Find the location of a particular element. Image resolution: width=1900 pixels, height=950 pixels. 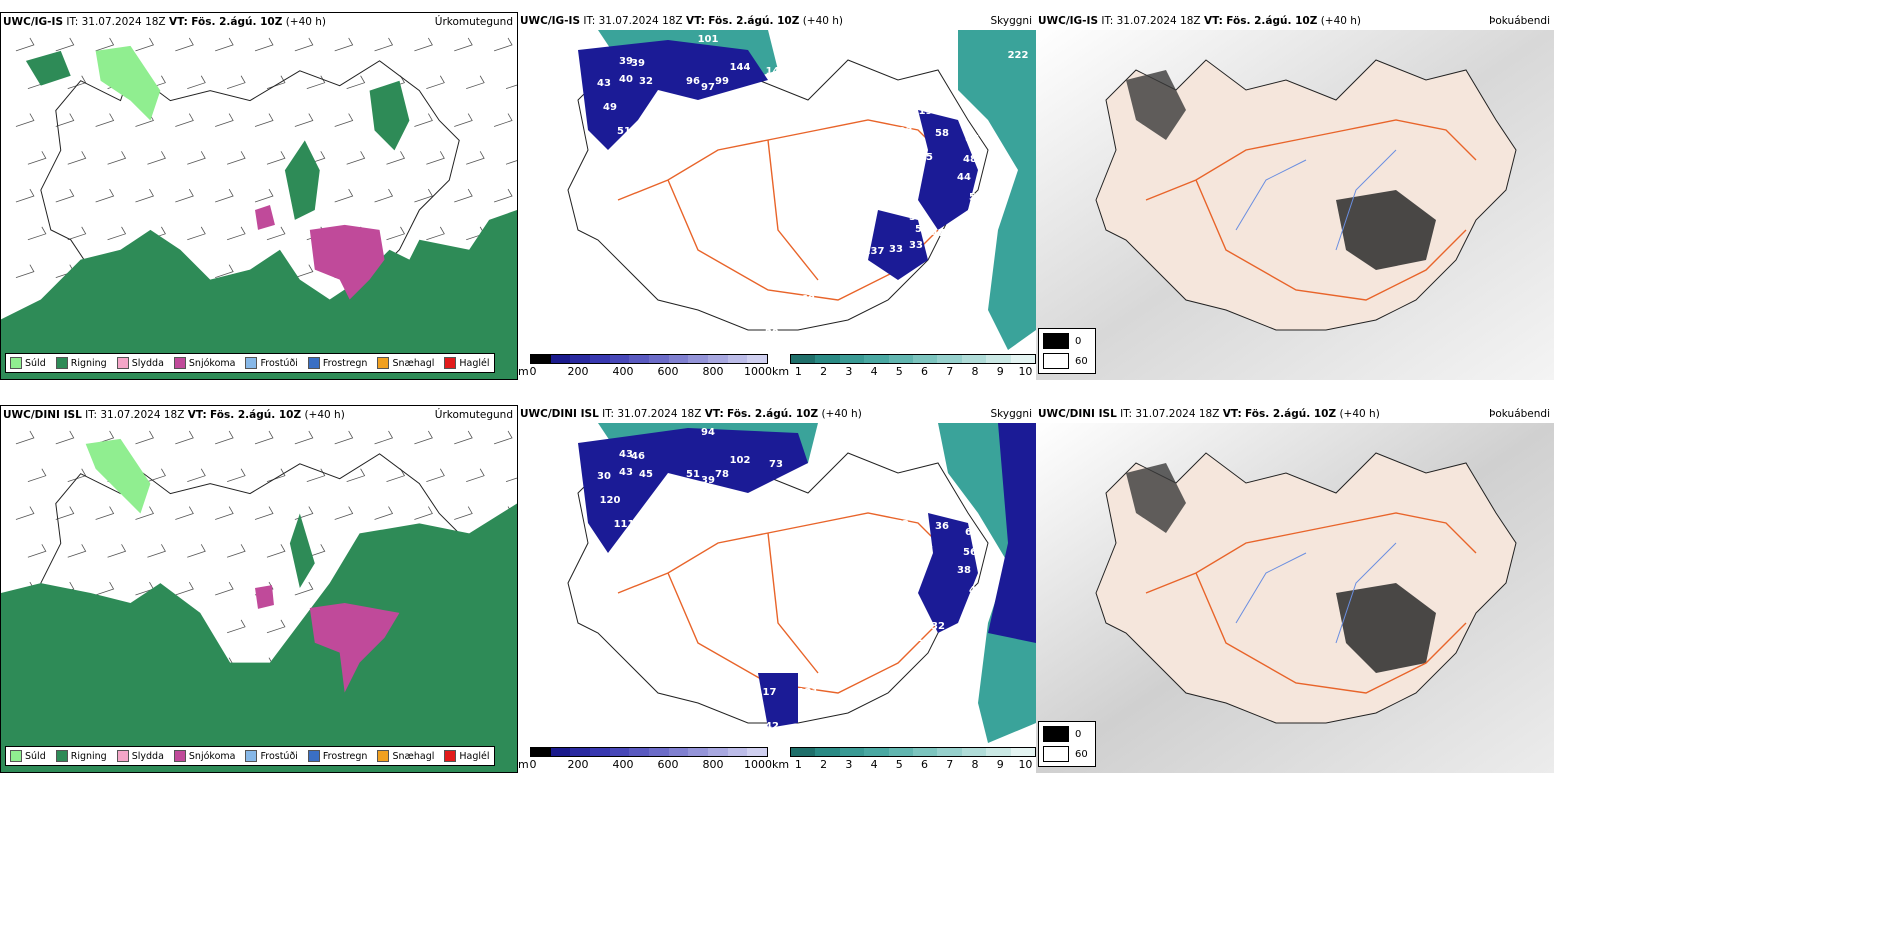

it-value: 31.07.2024 18Z is located at coordinates (123, 22).